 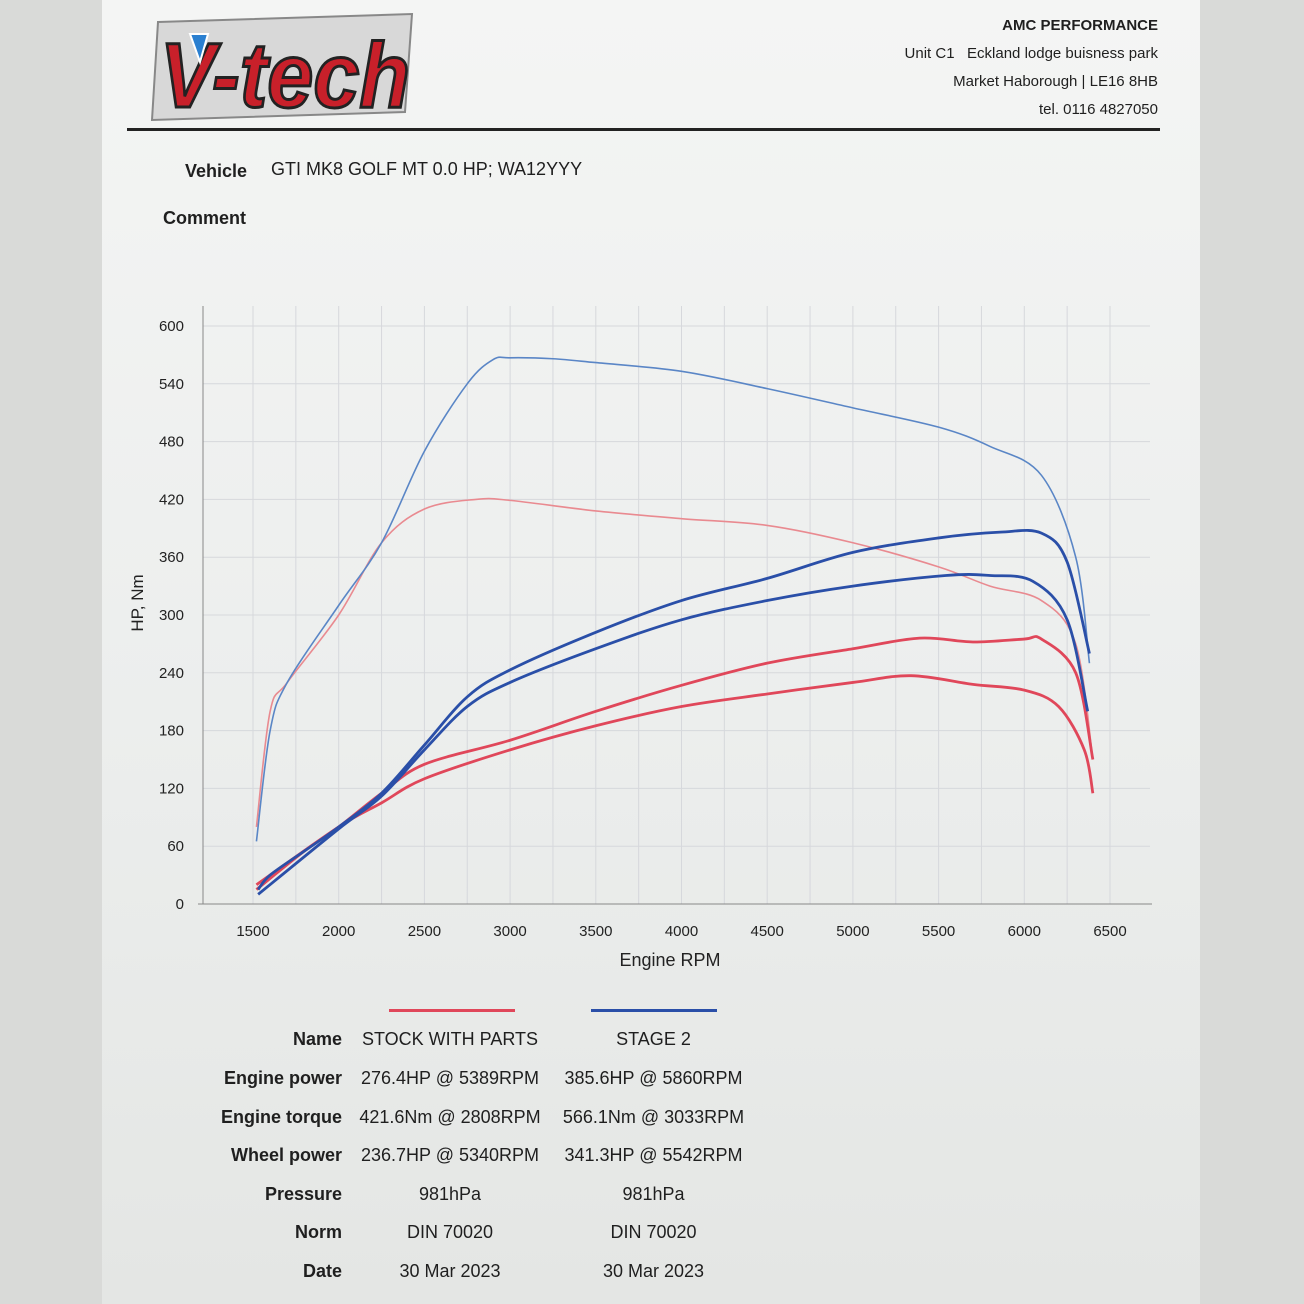 What do you see at coordinates (252, 931) in the screenshot?
I see `x-tick-label: 1500` at bounding box center [252, 931].